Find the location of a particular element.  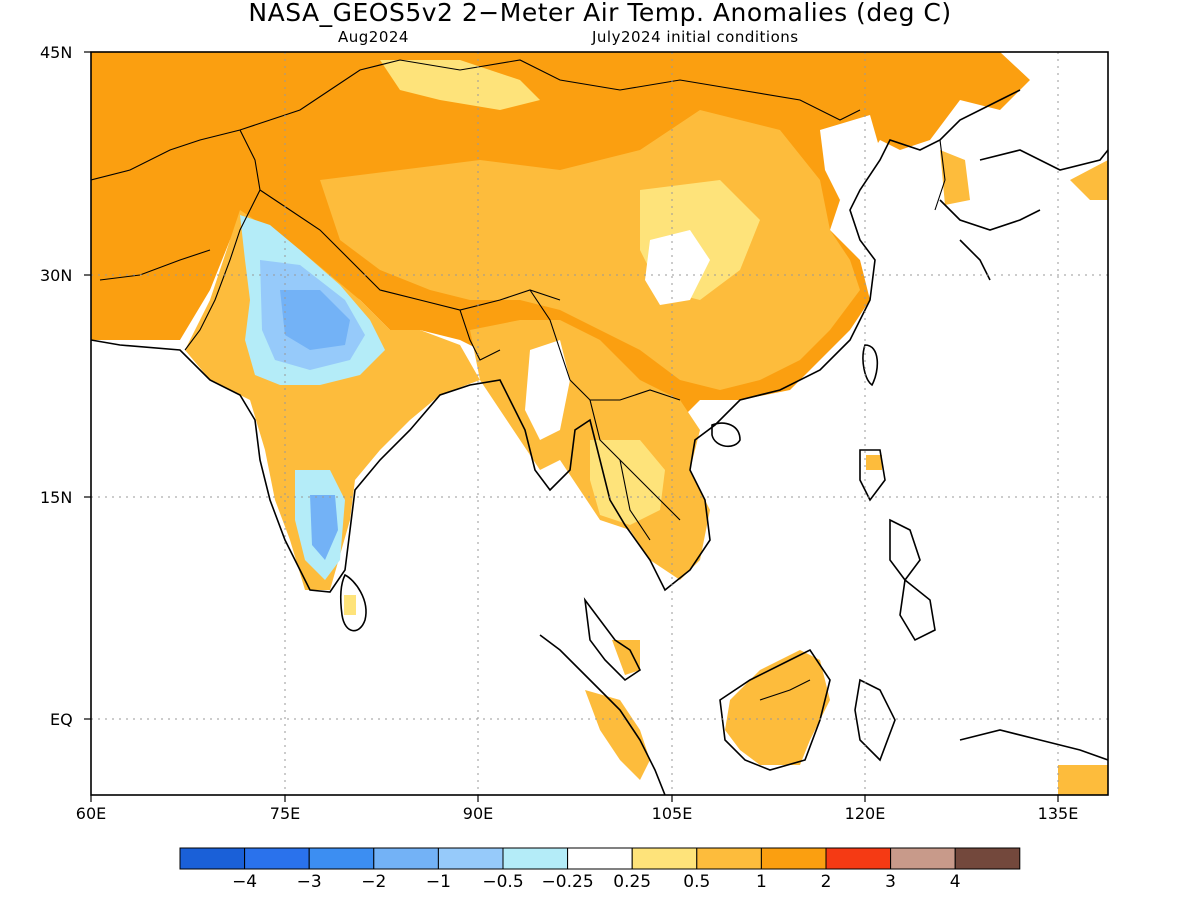

lon-label-75e: 75E is located at coordinates (285, 813).